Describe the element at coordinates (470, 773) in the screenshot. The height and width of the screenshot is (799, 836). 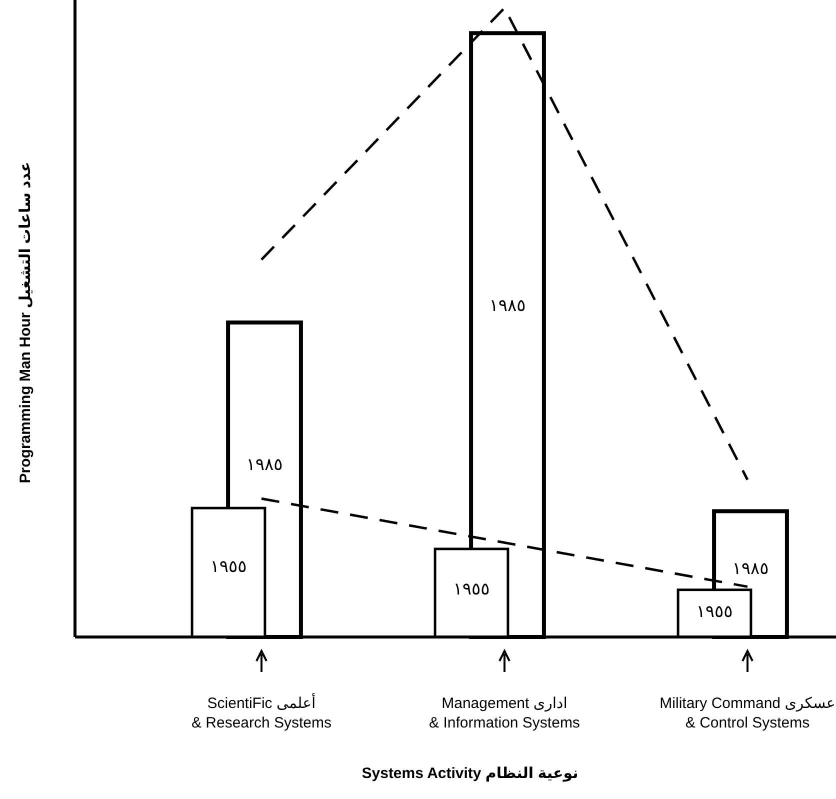
I see `x-axis-title: Systems Activity نوعية النظام` at that location.